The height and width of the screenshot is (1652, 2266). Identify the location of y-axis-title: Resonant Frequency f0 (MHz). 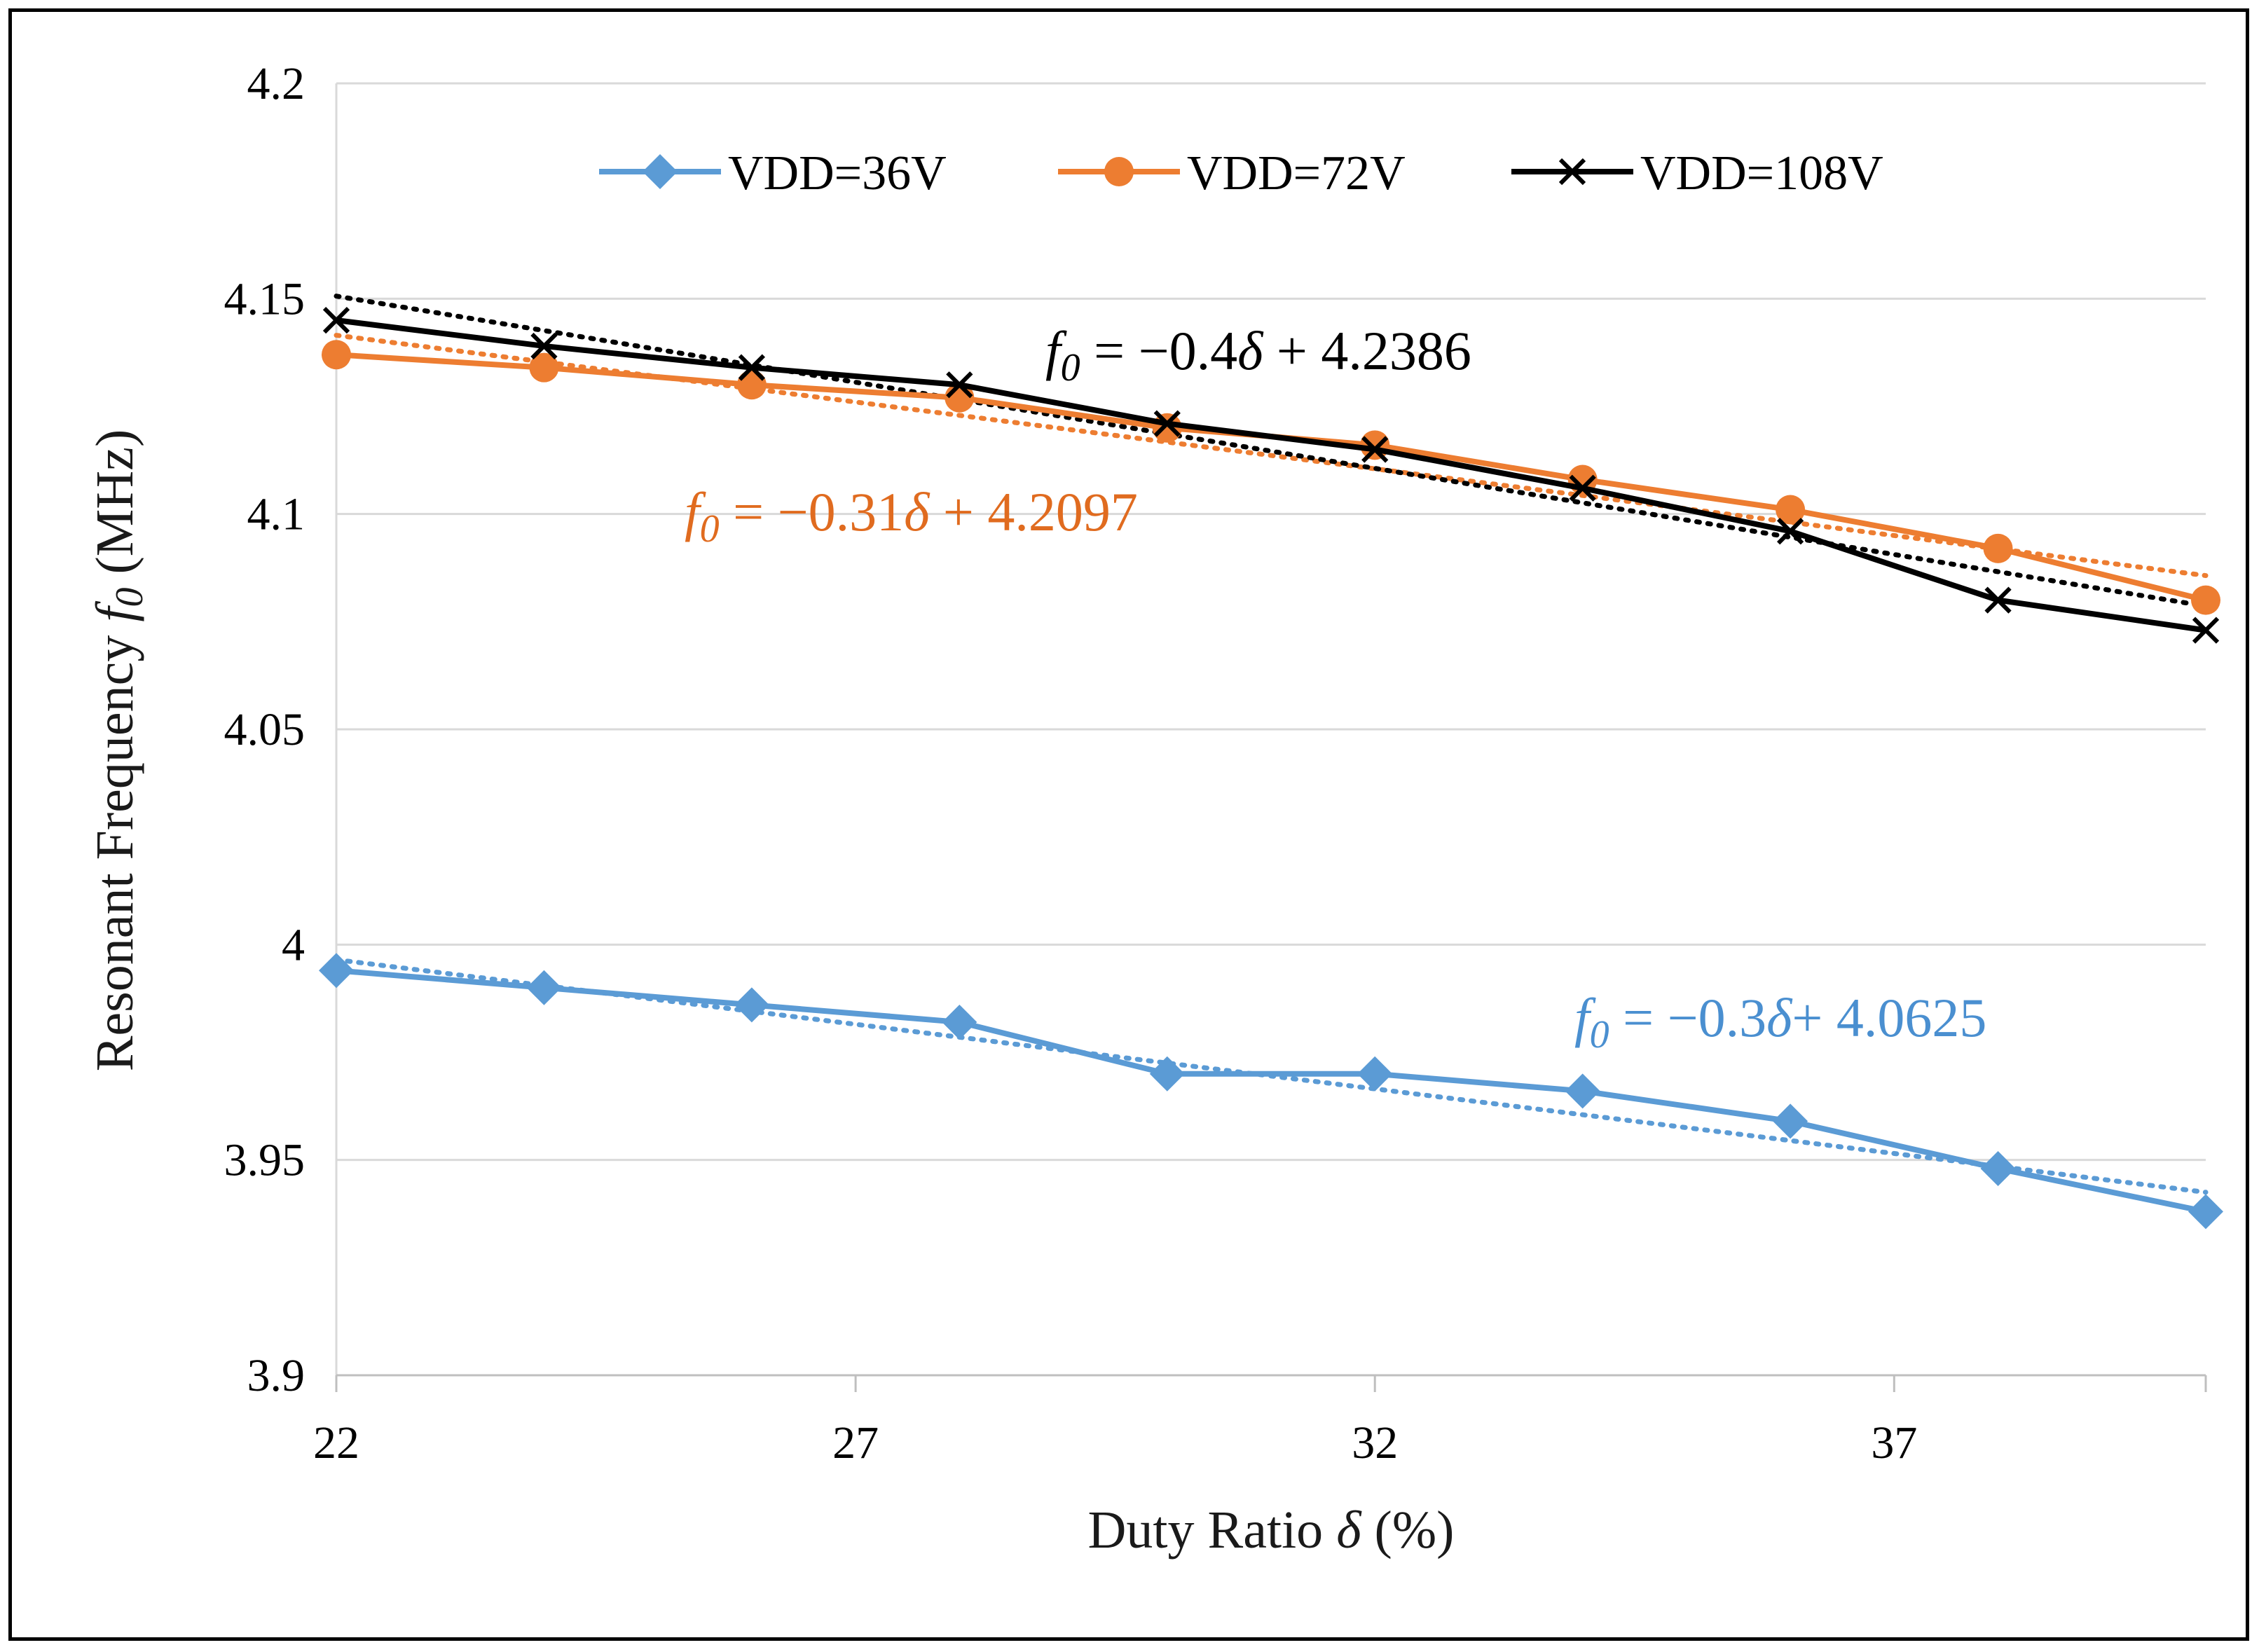
(118, 750).